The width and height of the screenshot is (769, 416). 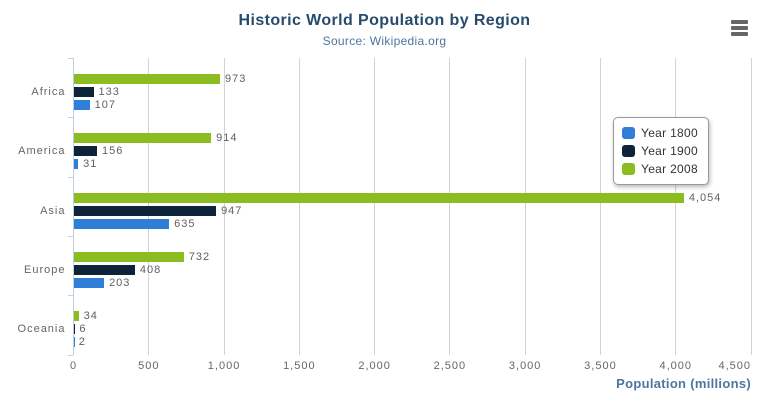 What do you see at coordinates (374, 366) in the screenshot?
I see `x-tick-label: 2,000` at bounding box center [374, 366].